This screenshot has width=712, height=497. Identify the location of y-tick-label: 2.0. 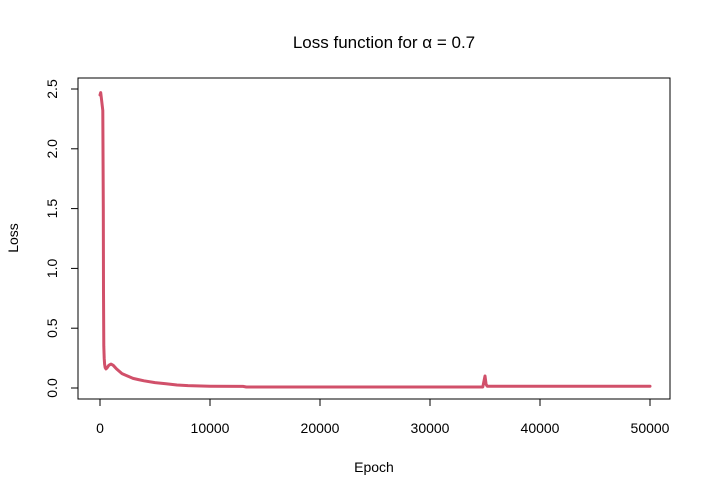
(52, 149).